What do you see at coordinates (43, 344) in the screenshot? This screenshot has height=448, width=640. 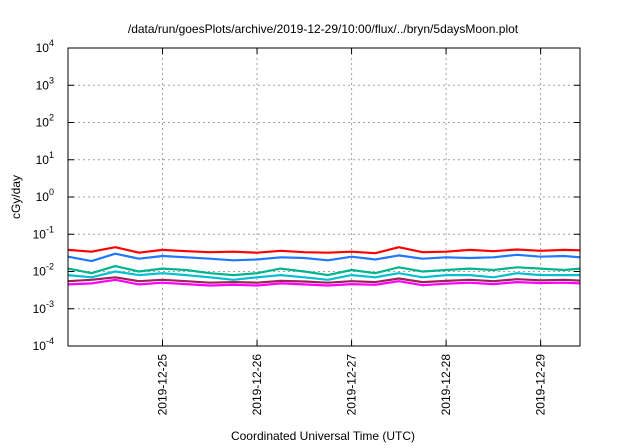 I see `y-tick-label: 10⁻⁴` at bounding box center [43, 344].